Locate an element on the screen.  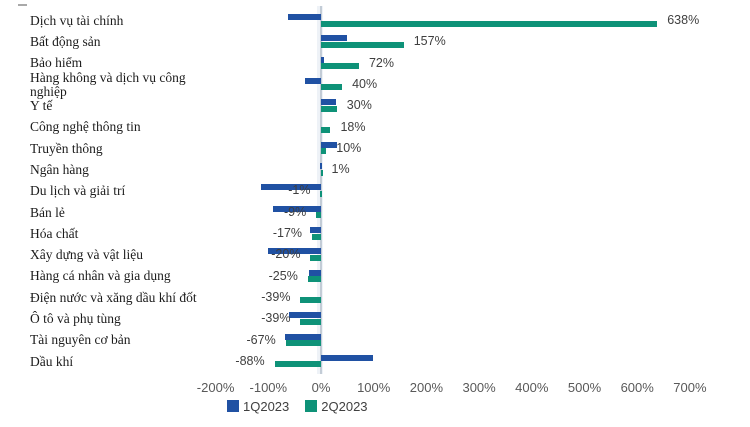
category-label: Ô tô và phụ tùng is located at coordinates (75, 319).